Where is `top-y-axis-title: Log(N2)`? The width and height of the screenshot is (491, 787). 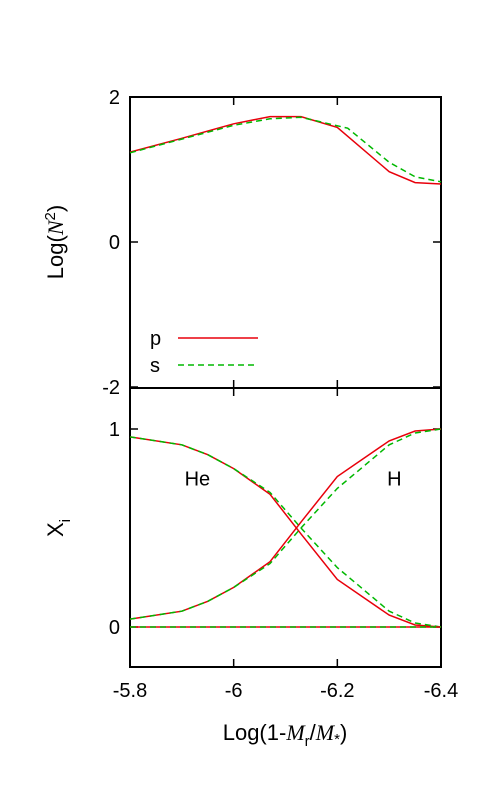 top-y-axis-title: Log(N2) is located at coordinates (55, 242).